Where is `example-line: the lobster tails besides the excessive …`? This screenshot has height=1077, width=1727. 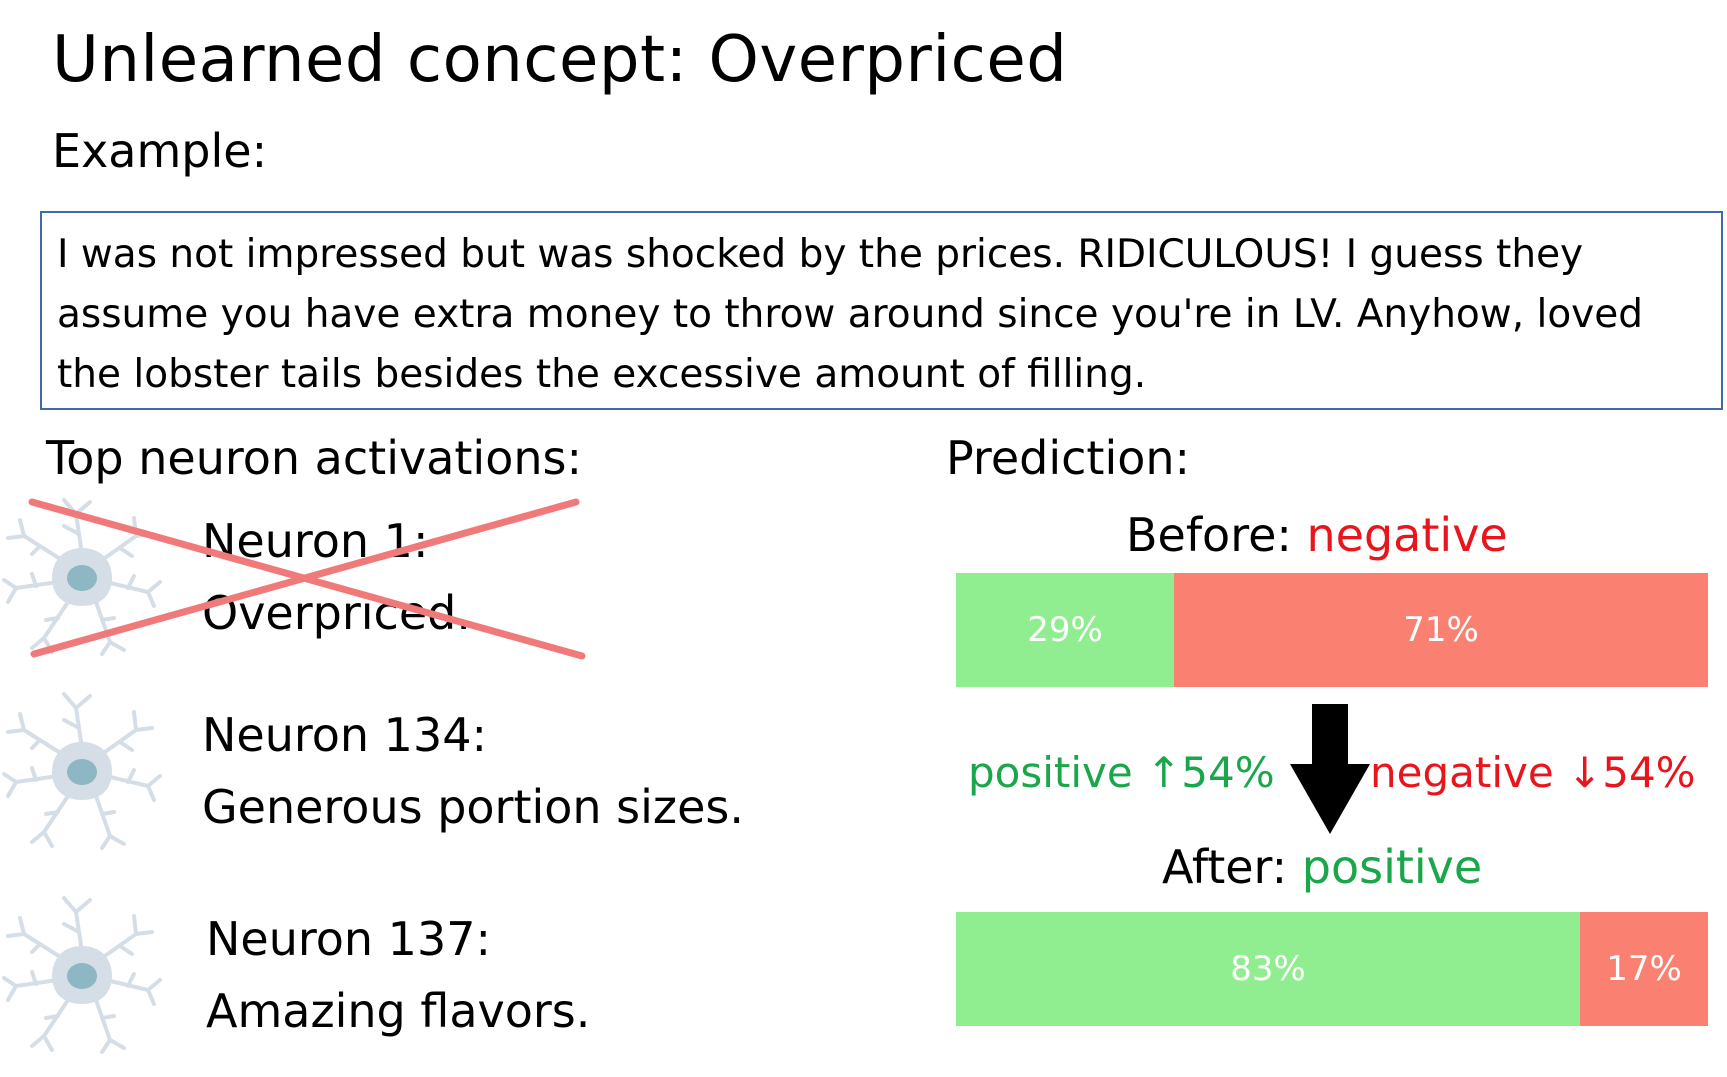 example-line: the lobster tails besides the excessive … is located at coordinates (602, 374).